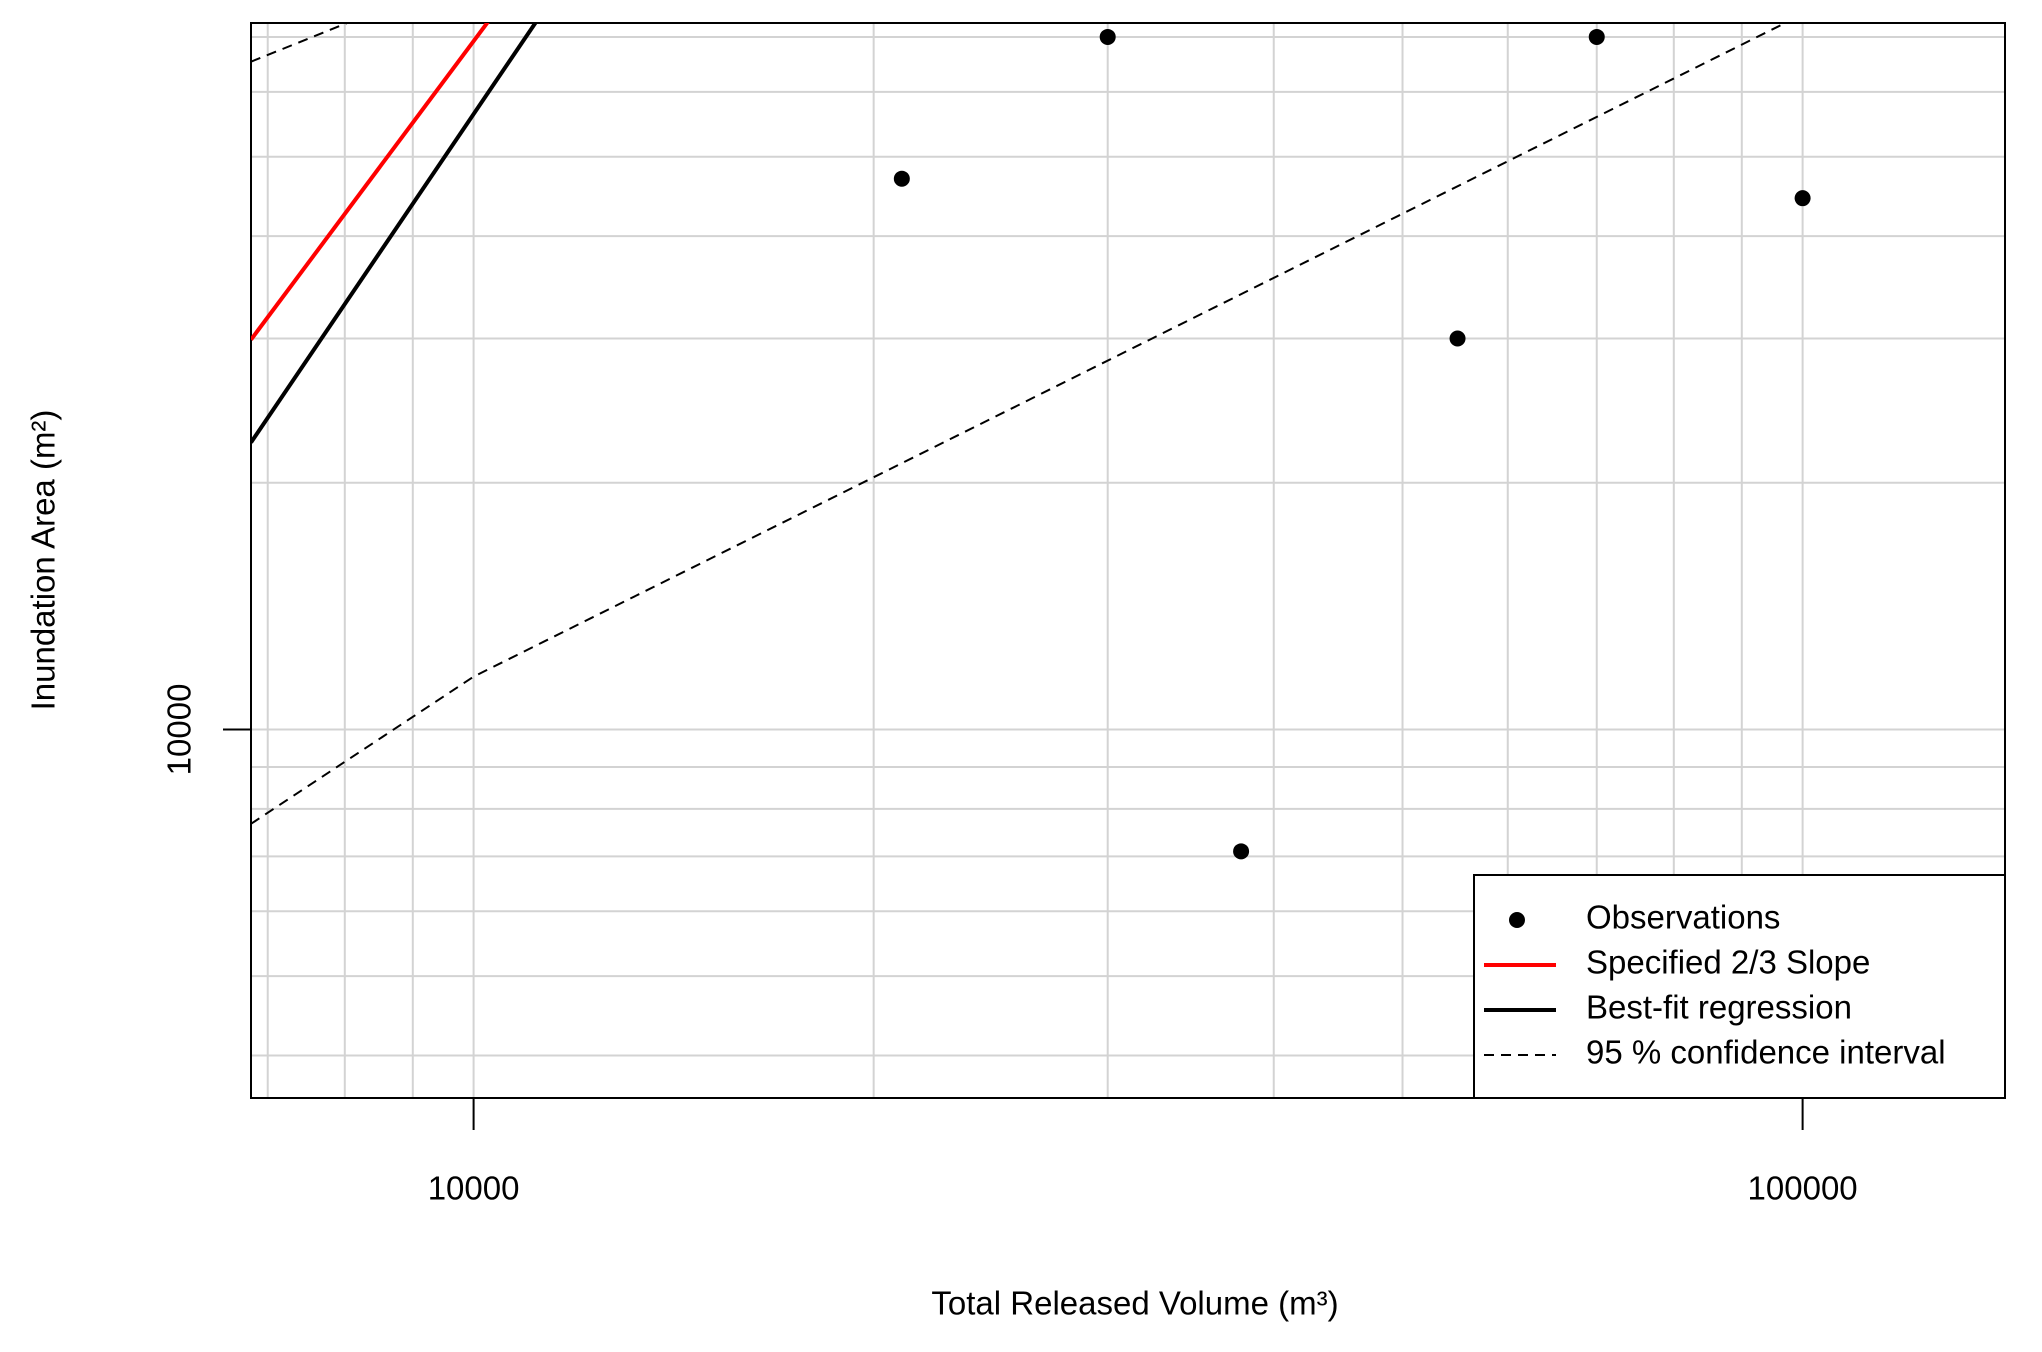 The image size is (2042, 1352). I want to click on dashed-line, so click(300, 43).